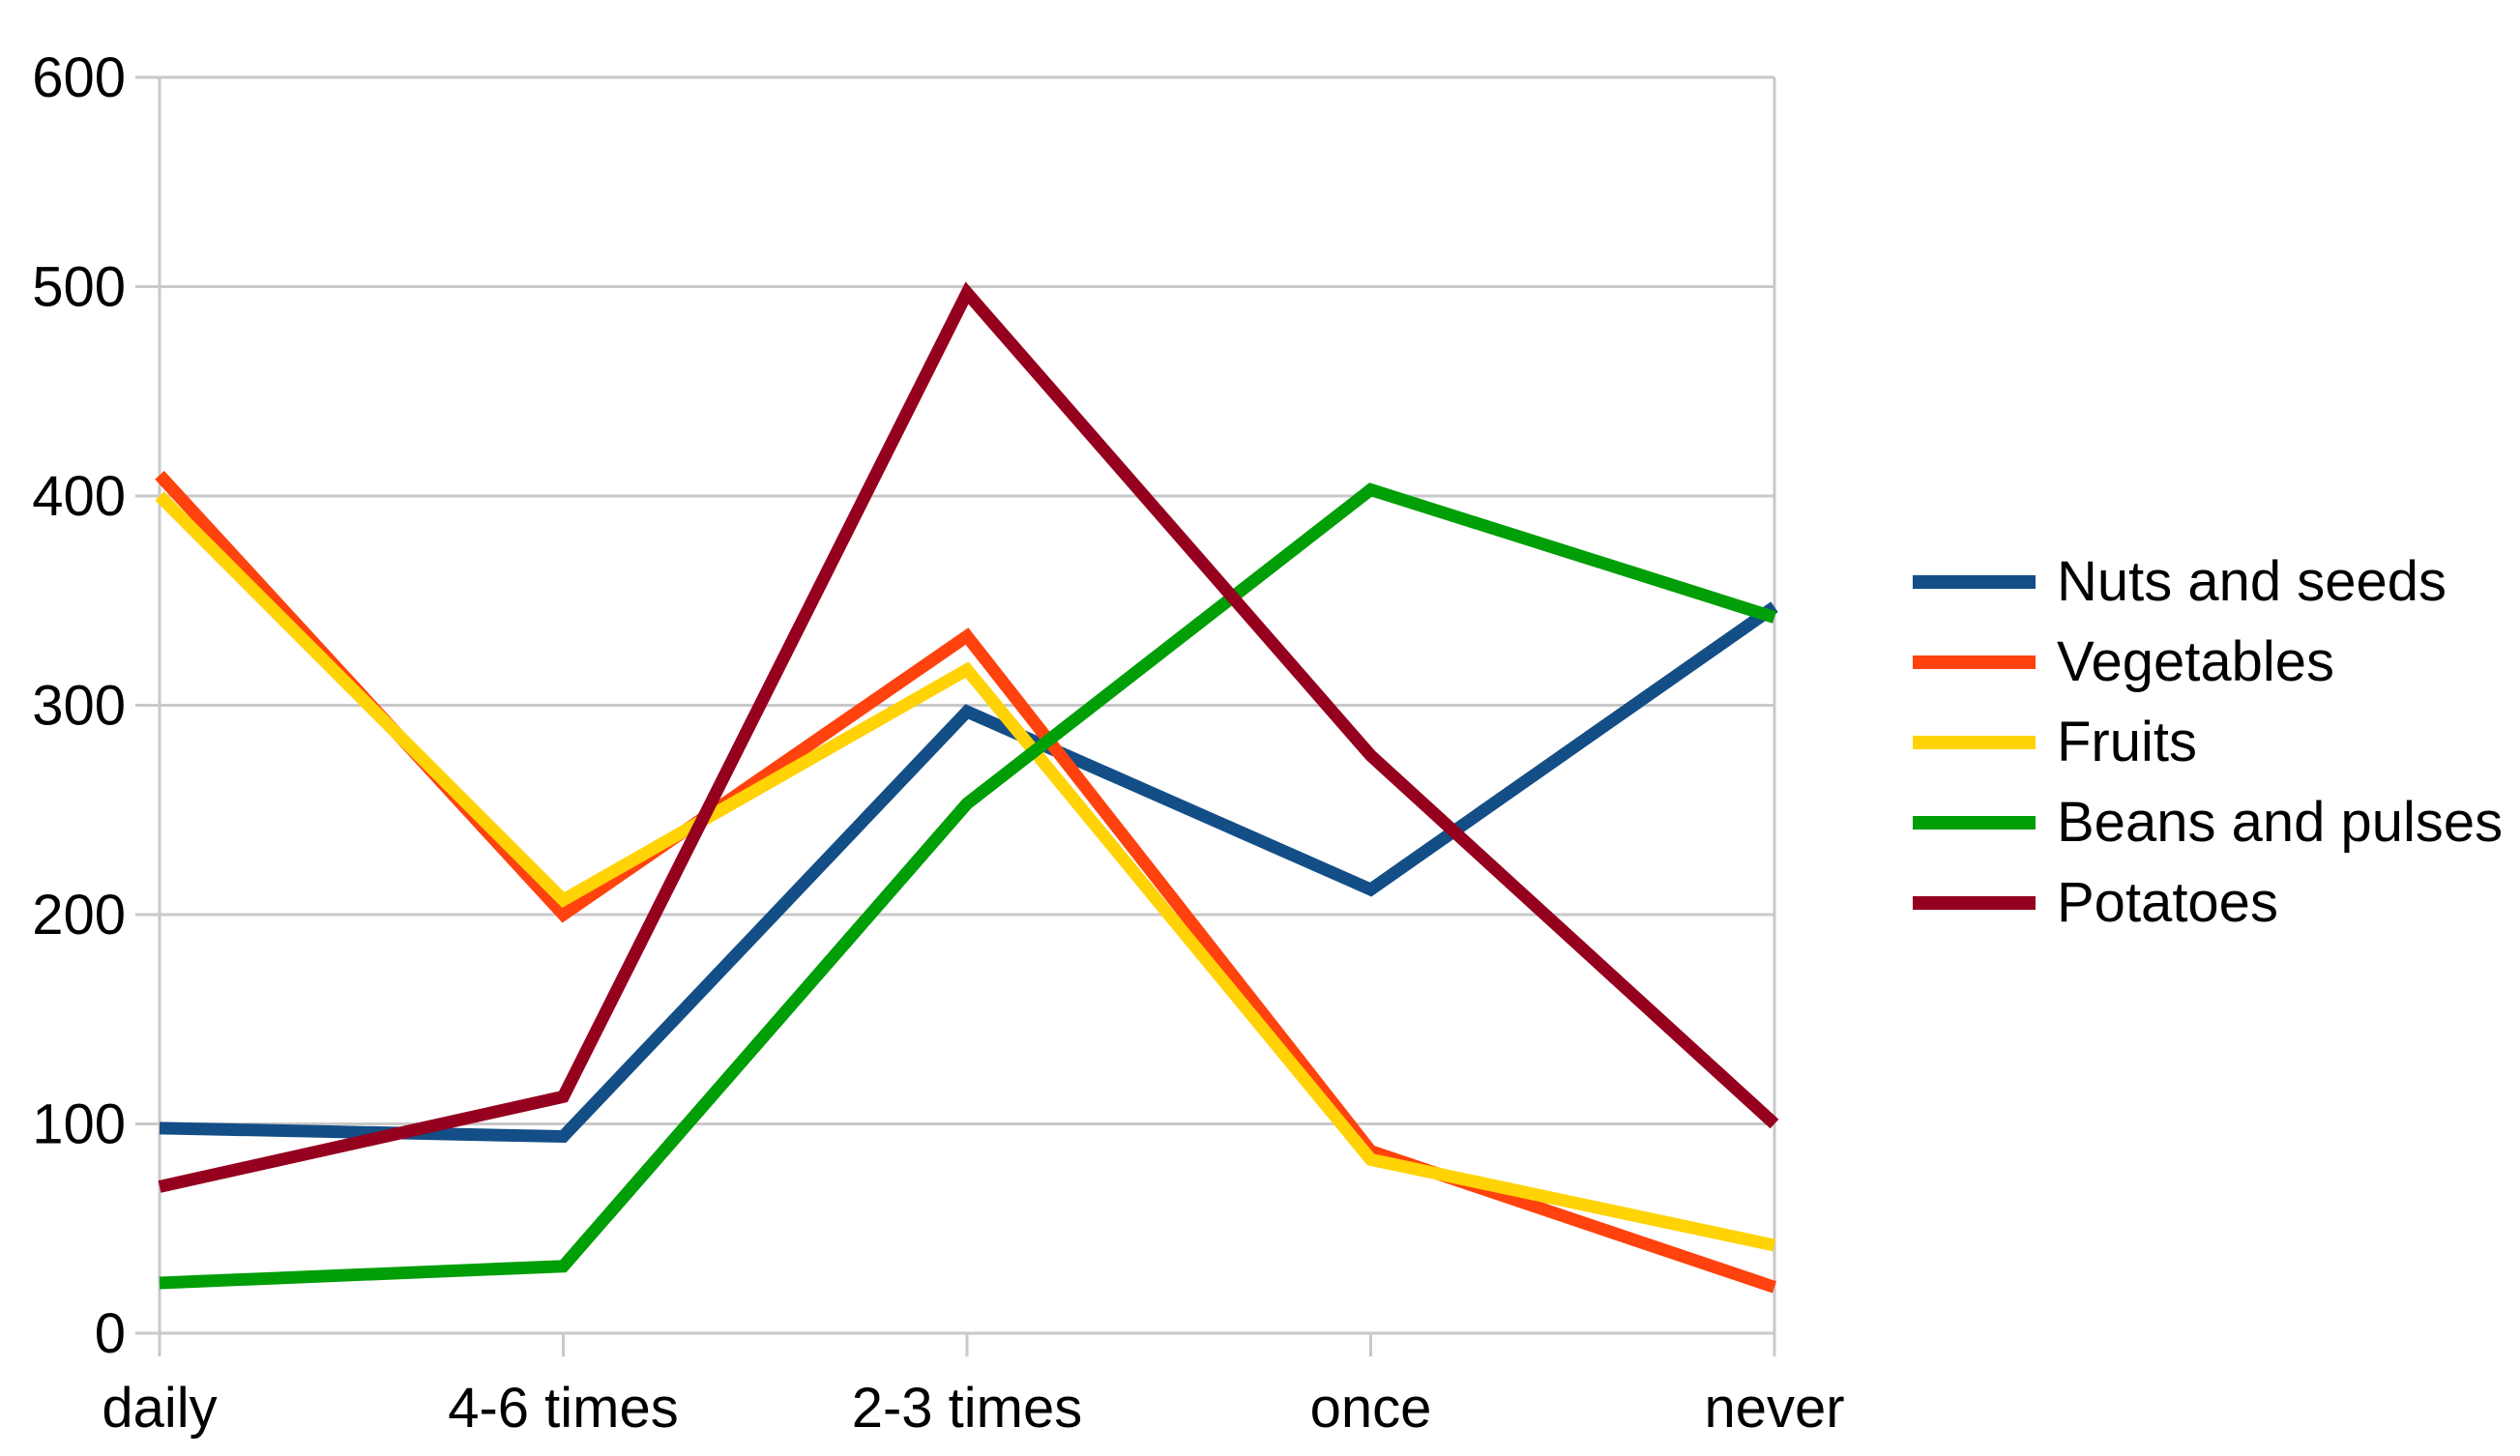 Image resolution: width=2520 pixels, height=1456 pixels. Describe the element at coordinates (79, 78) in the screenshot. I see `y-tick-label-600: 600` at that location.